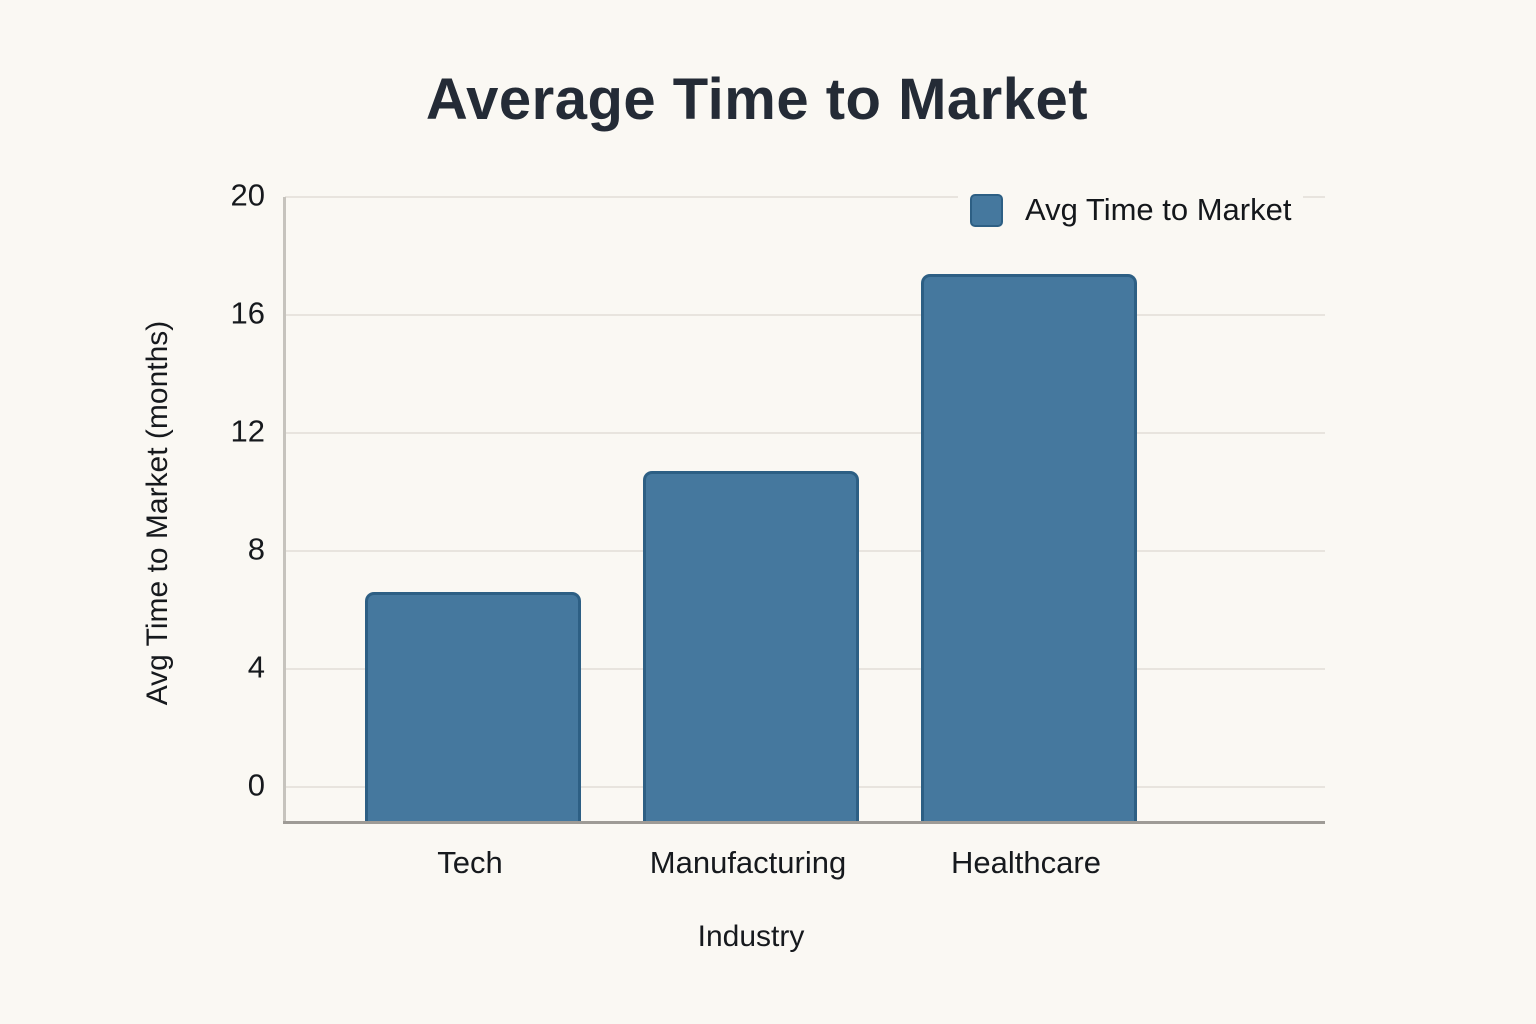  I want to click on y-tick-label-20: 20, so click(247, 195).